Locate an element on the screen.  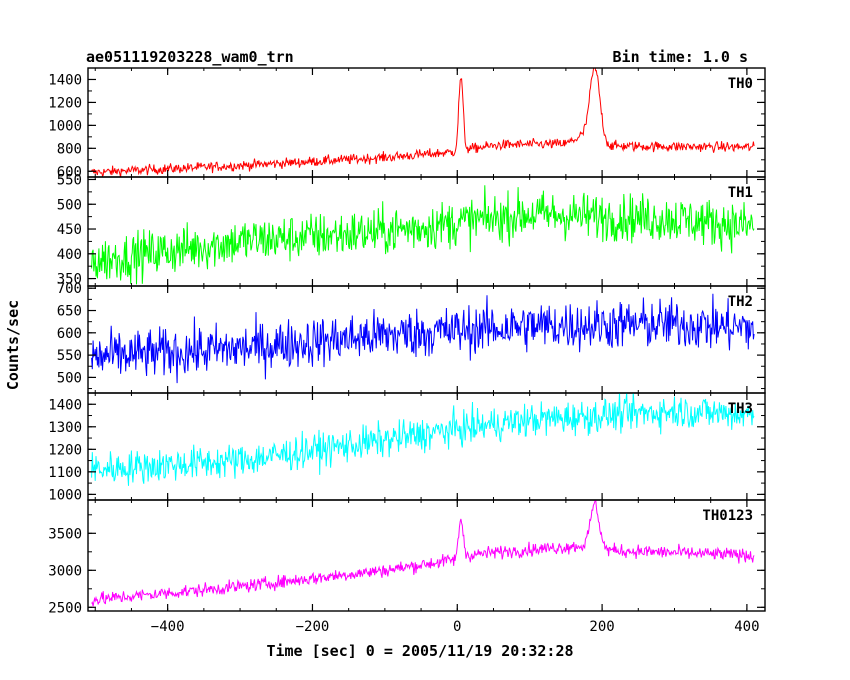
panel-th0: 600 800 1000 1200 1400 TH0 is located at coordinates (407, 123).